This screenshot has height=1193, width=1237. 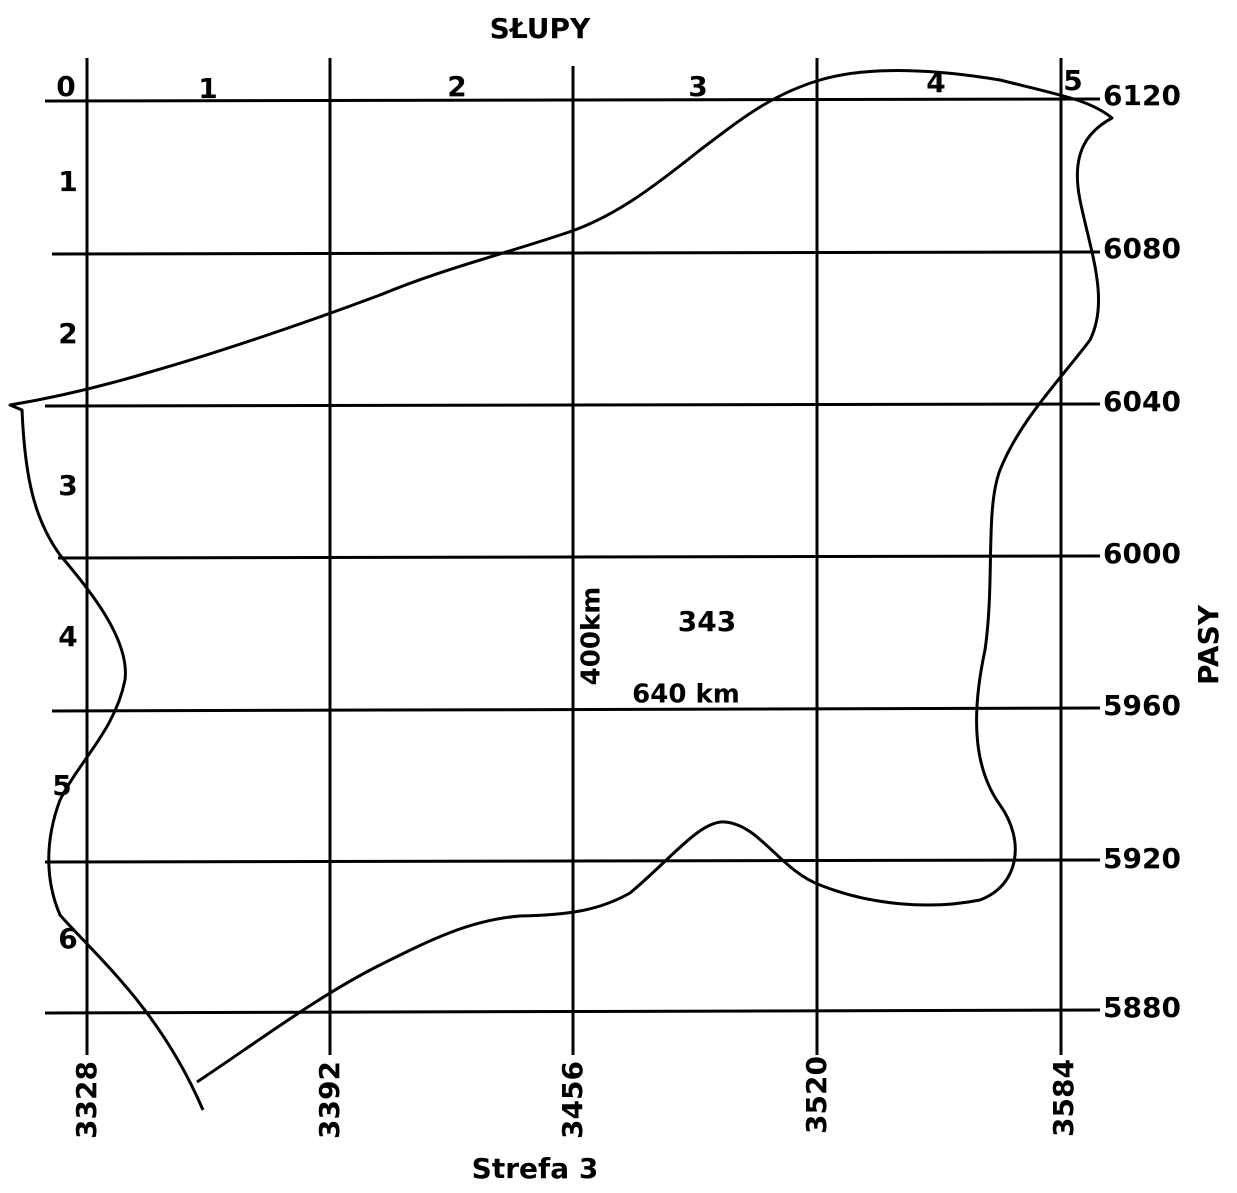 What do you see at coordinates (67, 938) in the screenshot?
I see `row-label: 6` at bounding box center [67, 938].